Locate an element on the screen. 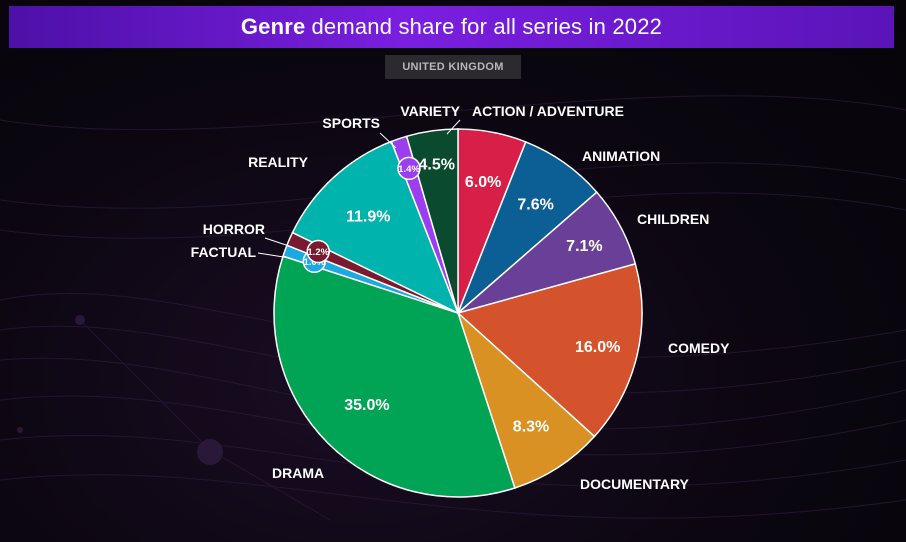  value-label: 4.5% is located at coordinates (437, 165).